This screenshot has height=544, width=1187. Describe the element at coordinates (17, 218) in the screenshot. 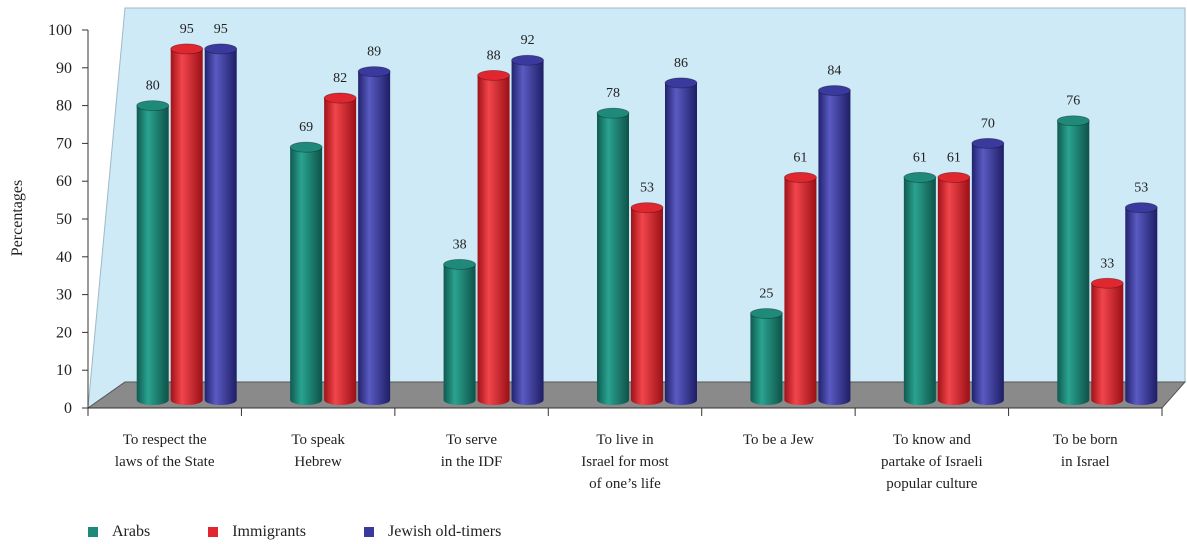

I see `y-axis-title: Percentages` at that location.